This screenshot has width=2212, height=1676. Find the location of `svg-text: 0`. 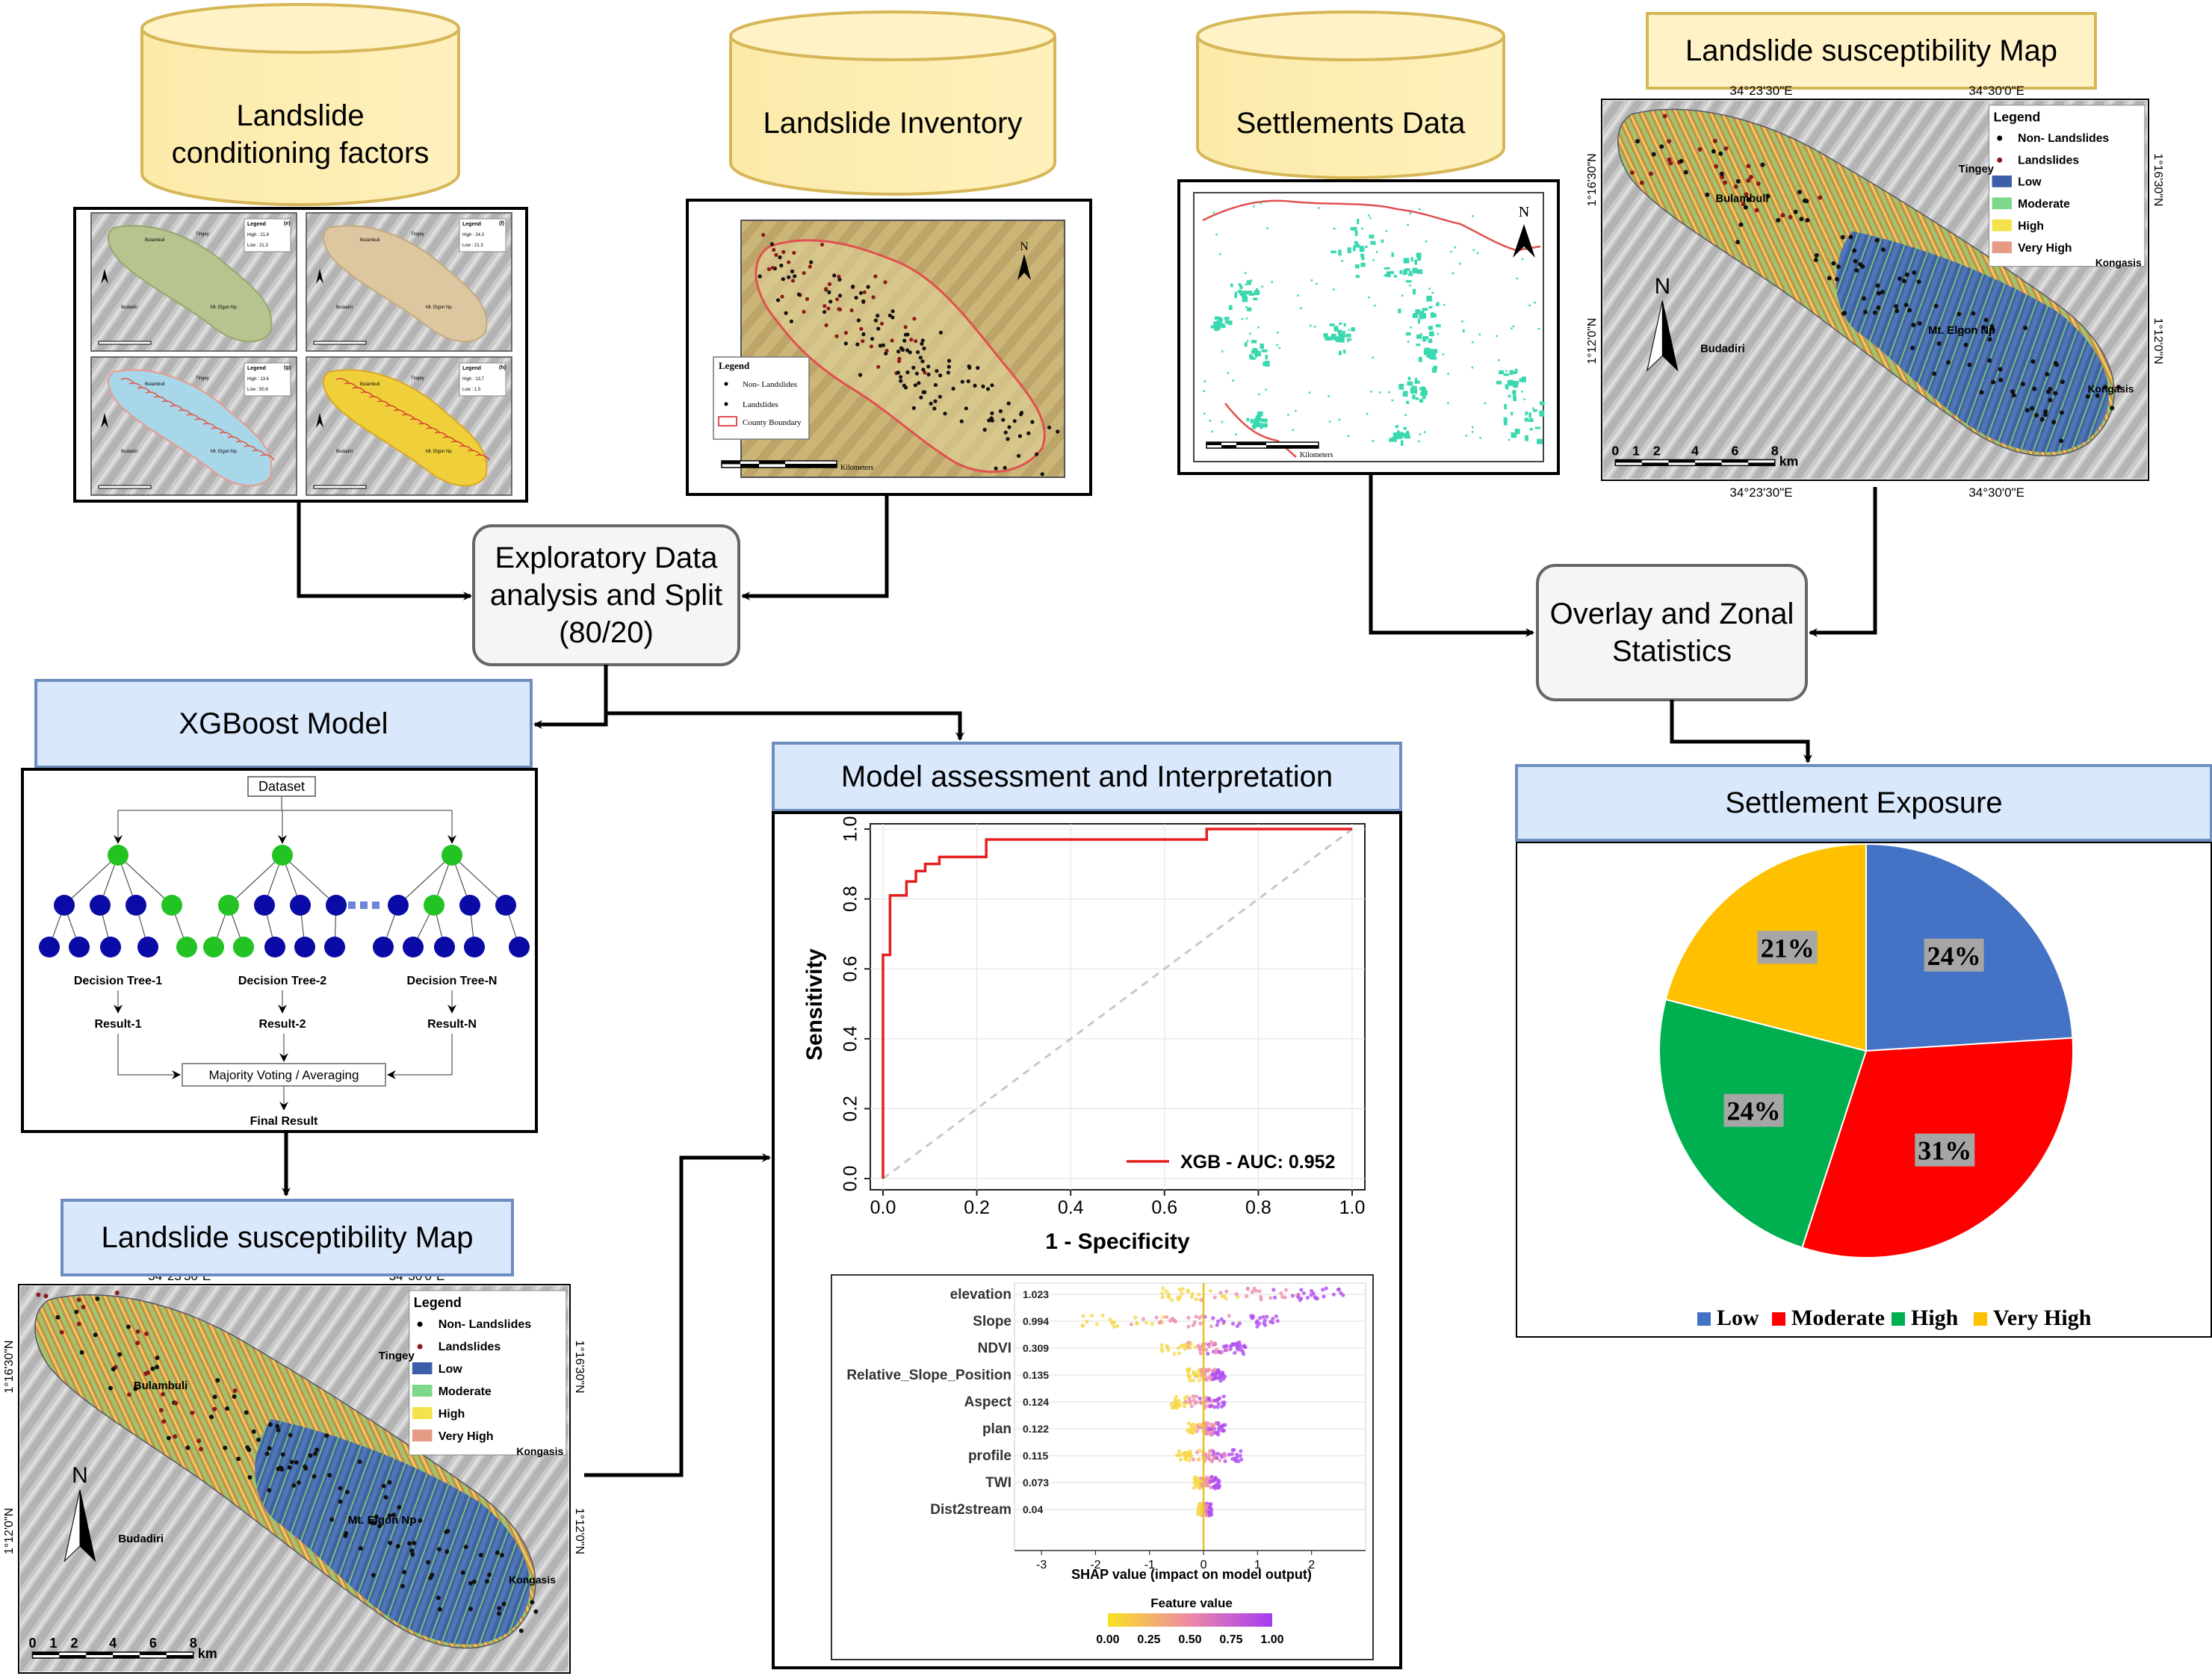

svg-text: 0 is located at coordinates (1615, 451).